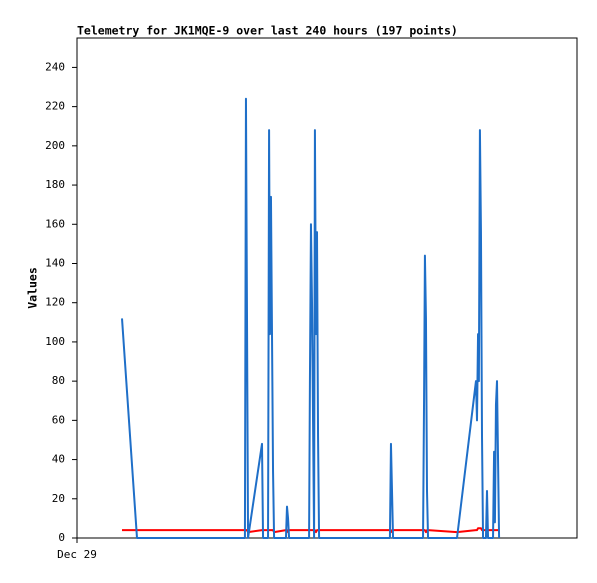 The image size is (597, 583). I want to click on y-tick-label: 160, so click(55, 223).